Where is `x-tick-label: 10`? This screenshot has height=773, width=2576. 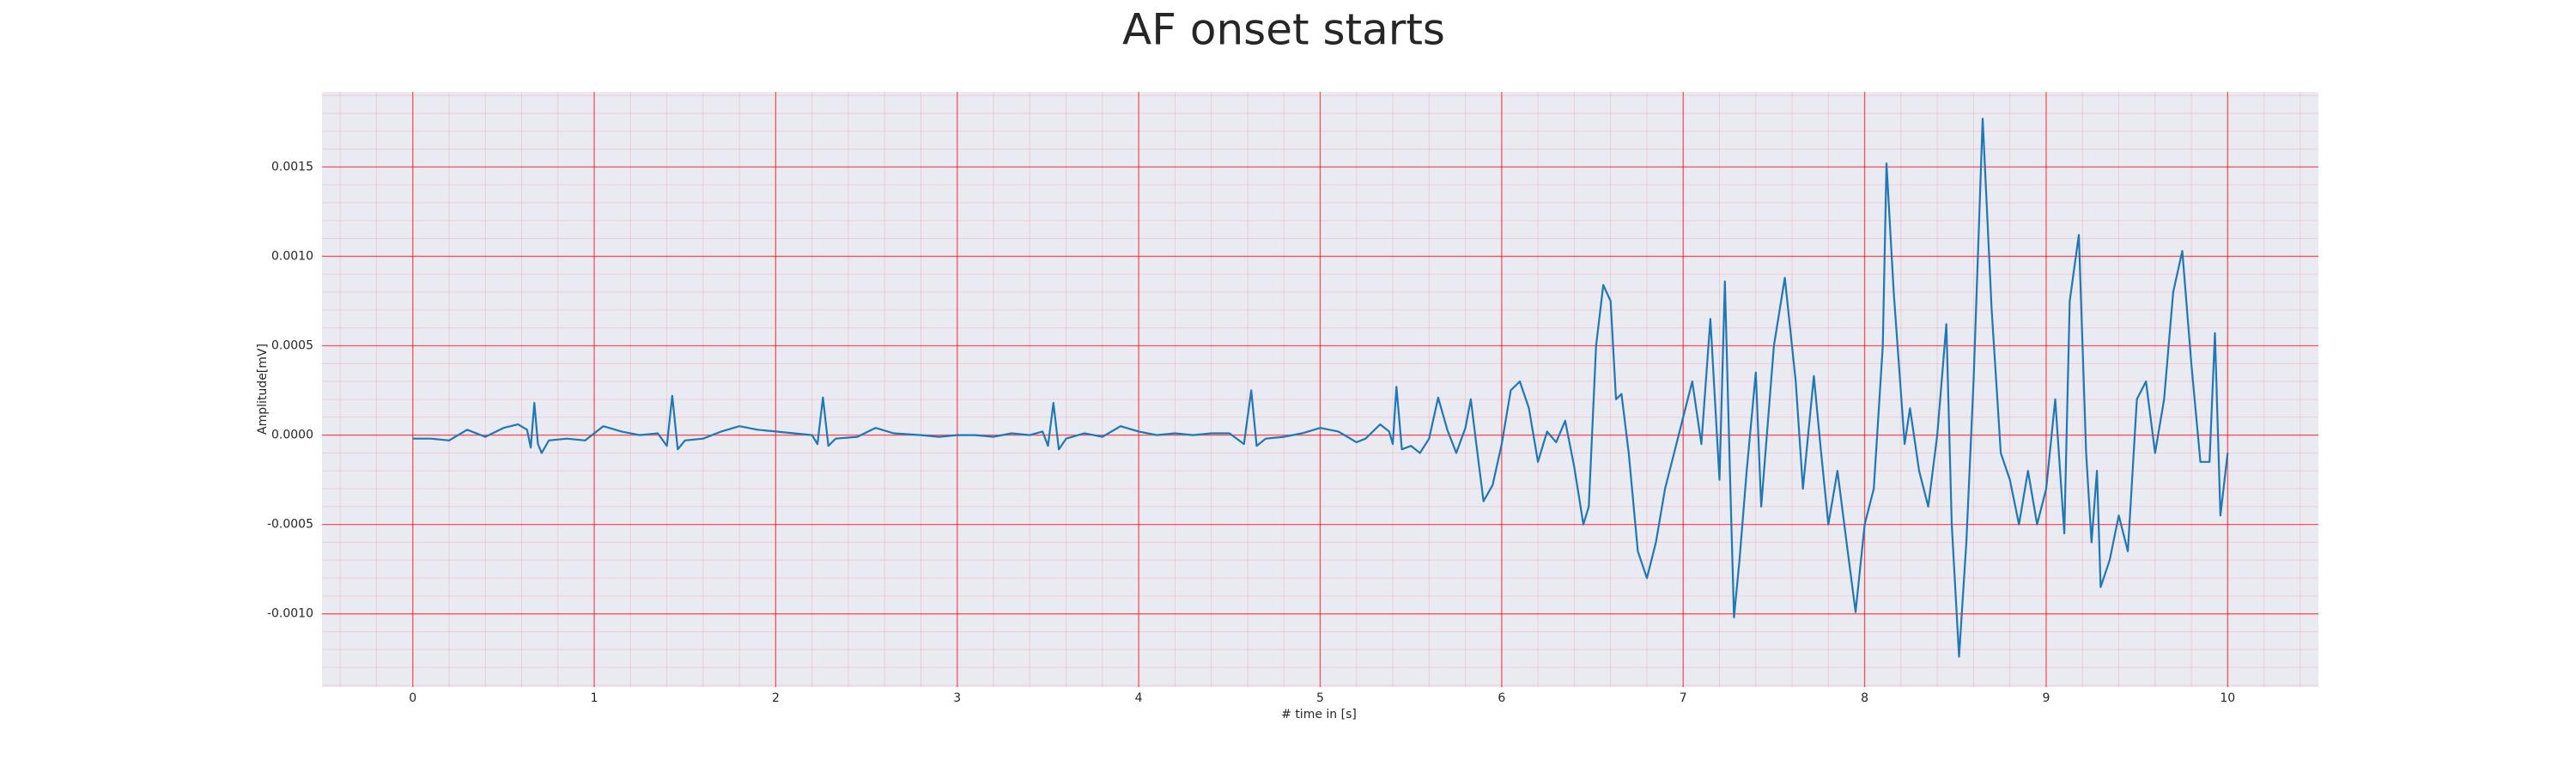
x-tick-label: 10 is located at coordinates (2228, 698).